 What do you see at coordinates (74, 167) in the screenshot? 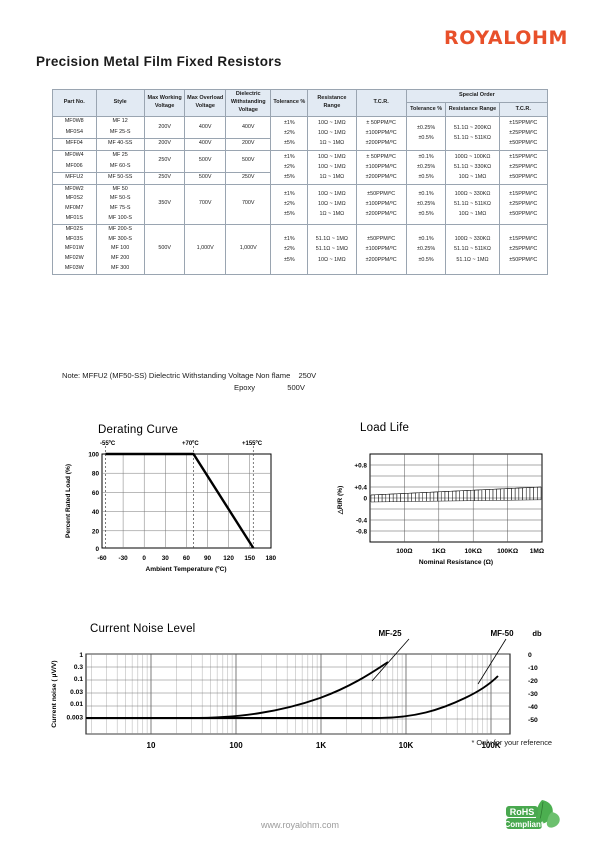
I see `cell-part-no: MF006` at bounding box center [74, 167].